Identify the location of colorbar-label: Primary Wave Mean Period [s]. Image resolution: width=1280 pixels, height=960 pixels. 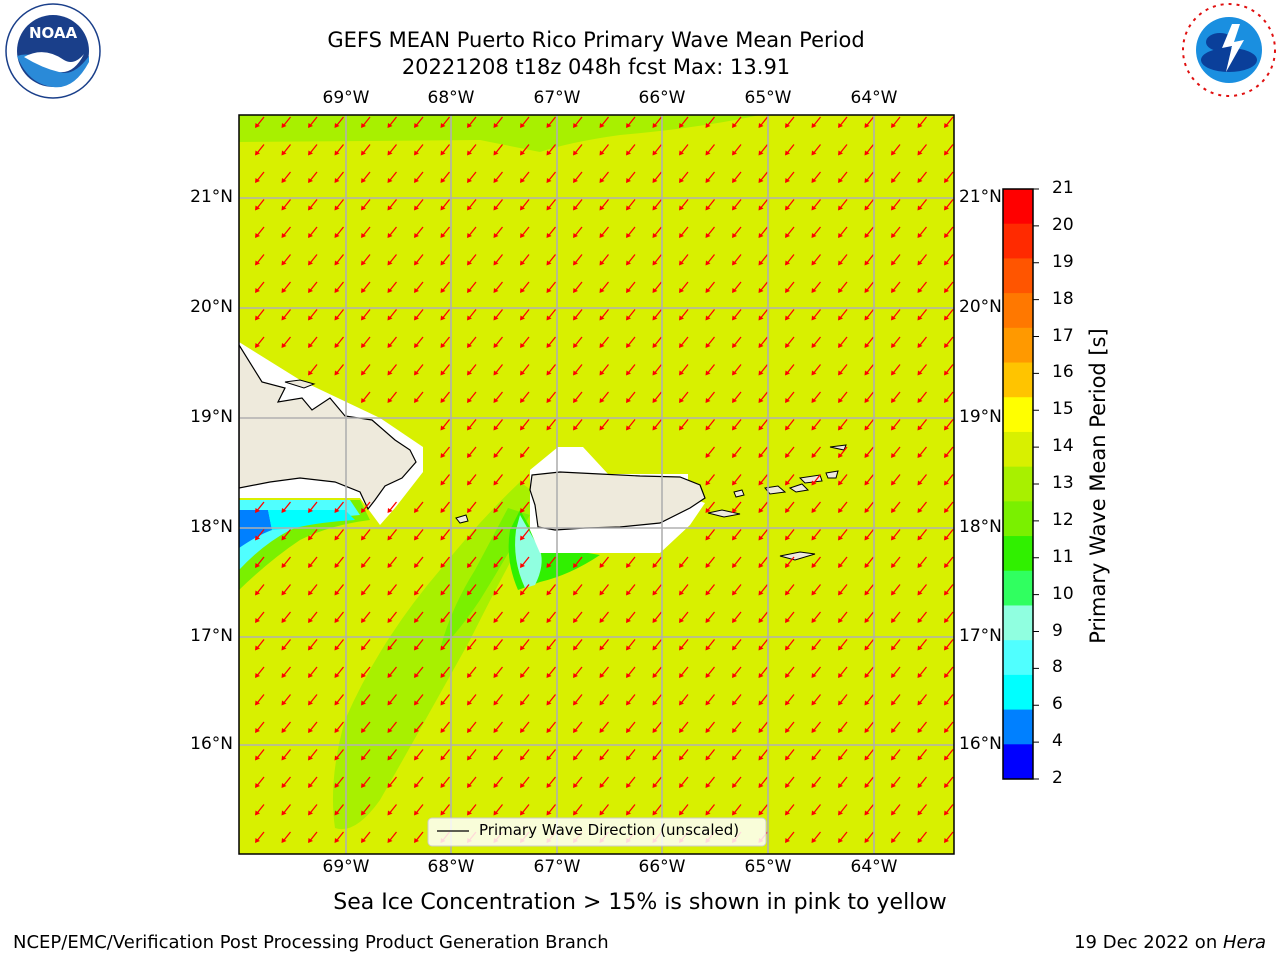
(1098, 486).